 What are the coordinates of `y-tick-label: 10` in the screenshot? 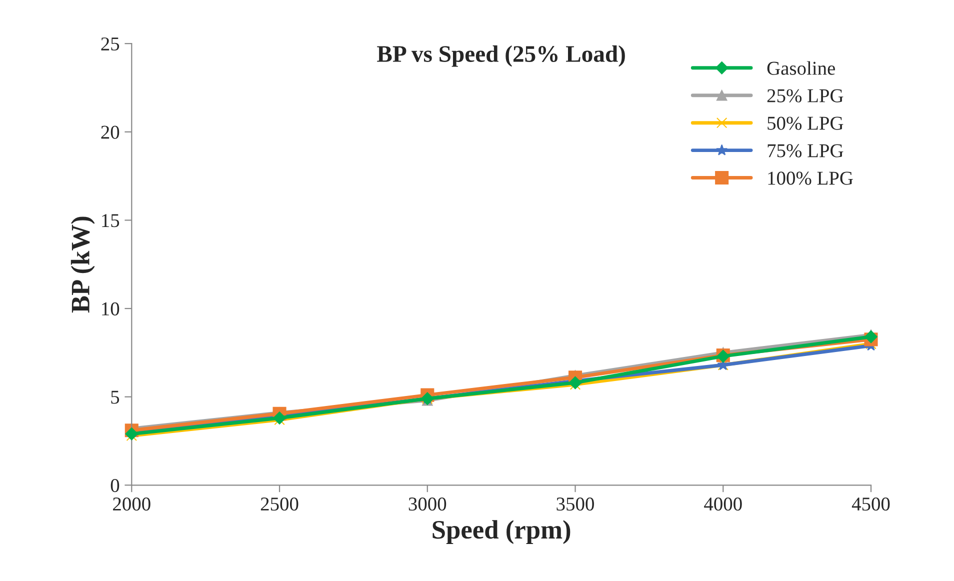 It's located at (111, 309).